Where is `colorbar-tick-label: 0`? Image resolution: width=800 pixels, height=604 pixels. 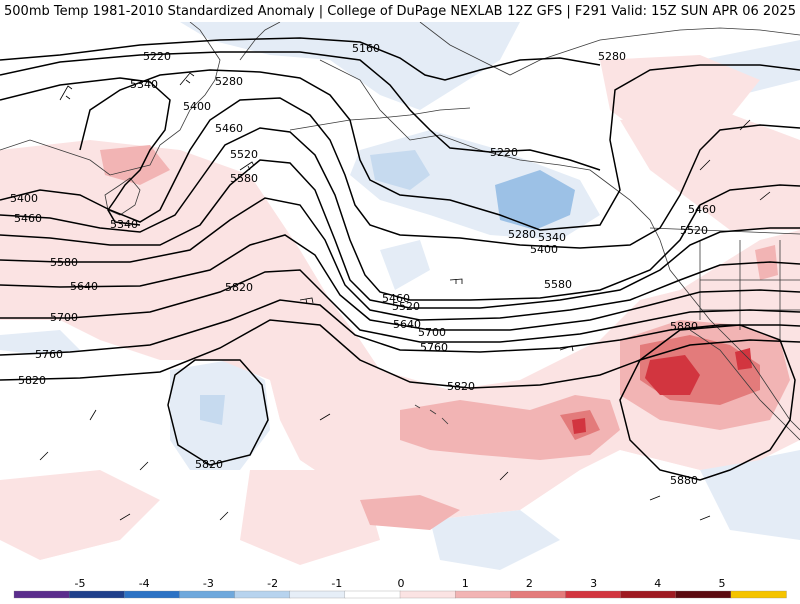
colorbar-tick-label: 0 is located at coordinates (401, 583).